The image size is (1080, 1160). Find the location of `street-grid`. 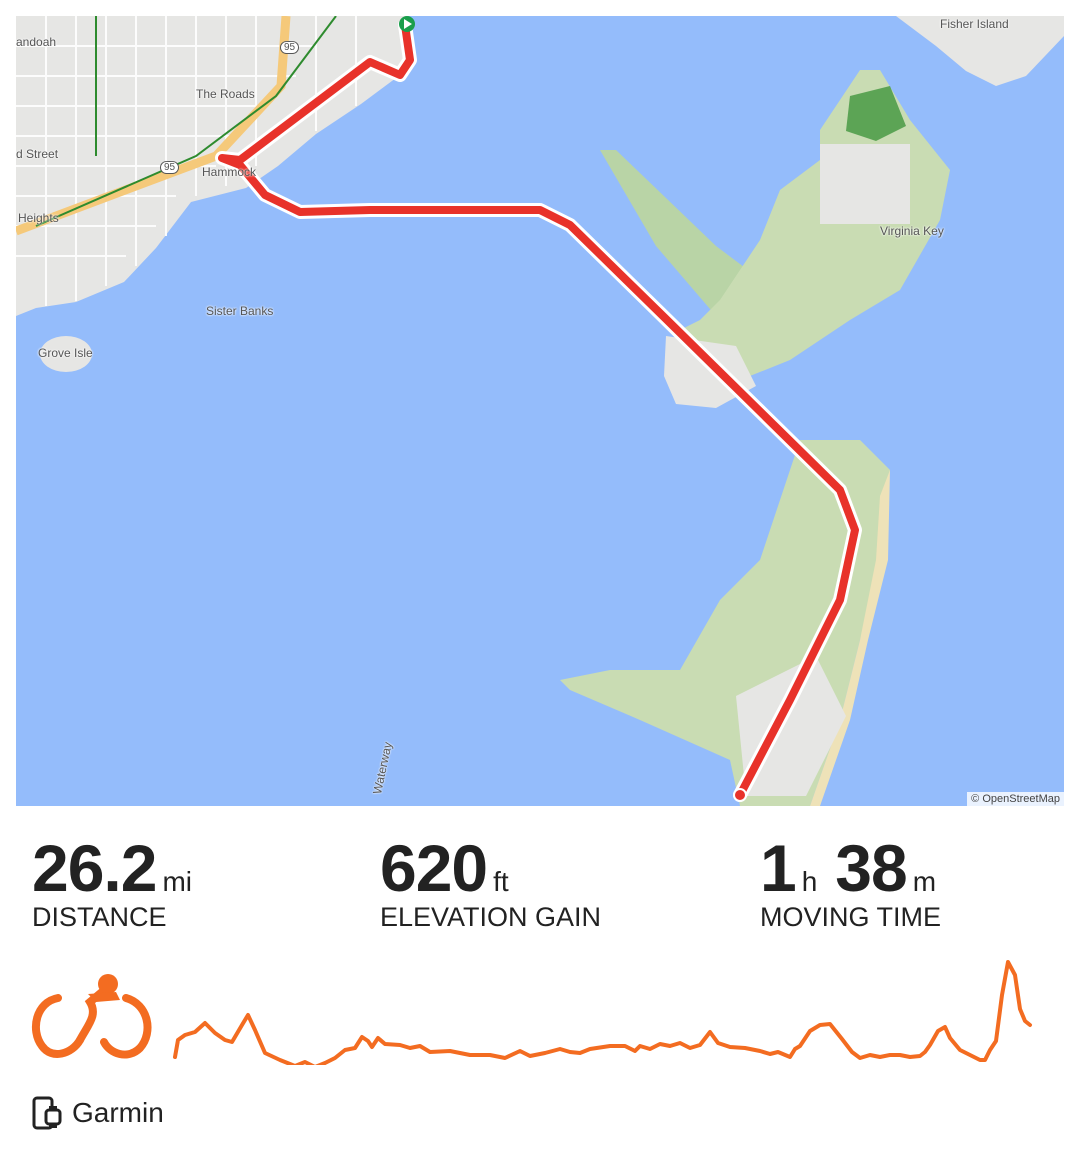

street-grid is located at coordinates (186, 161).